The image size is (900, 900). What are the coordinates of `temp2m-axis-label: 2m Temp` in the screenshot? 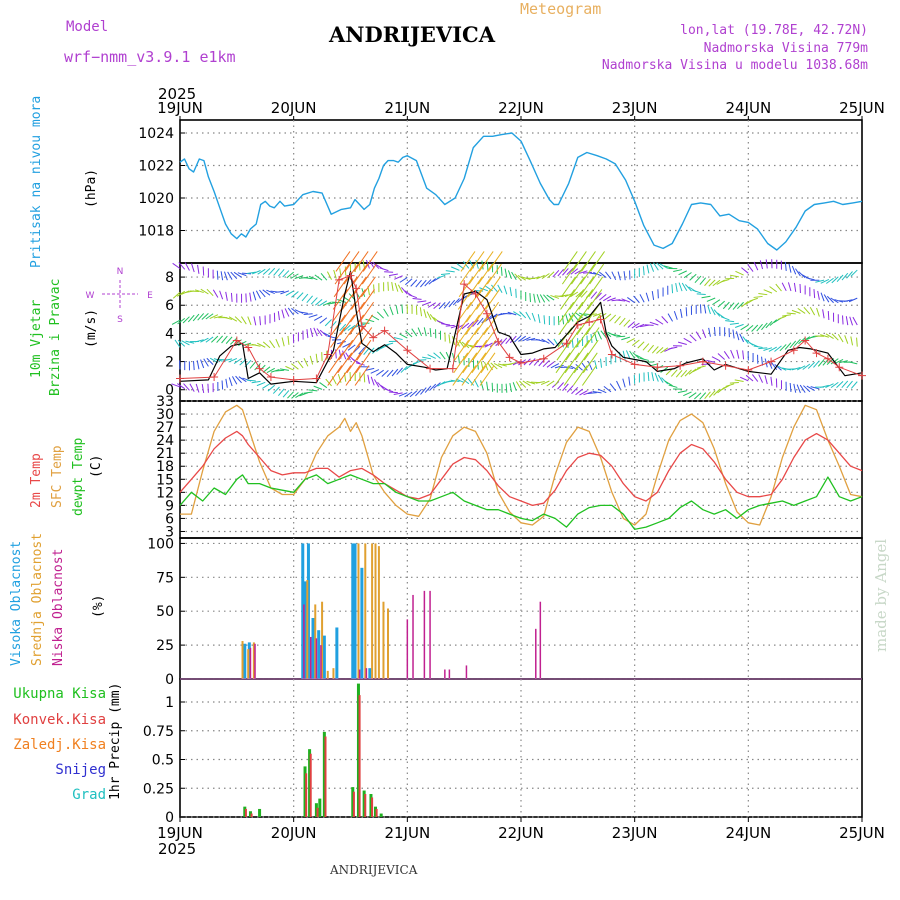 It's located at (36, 480).